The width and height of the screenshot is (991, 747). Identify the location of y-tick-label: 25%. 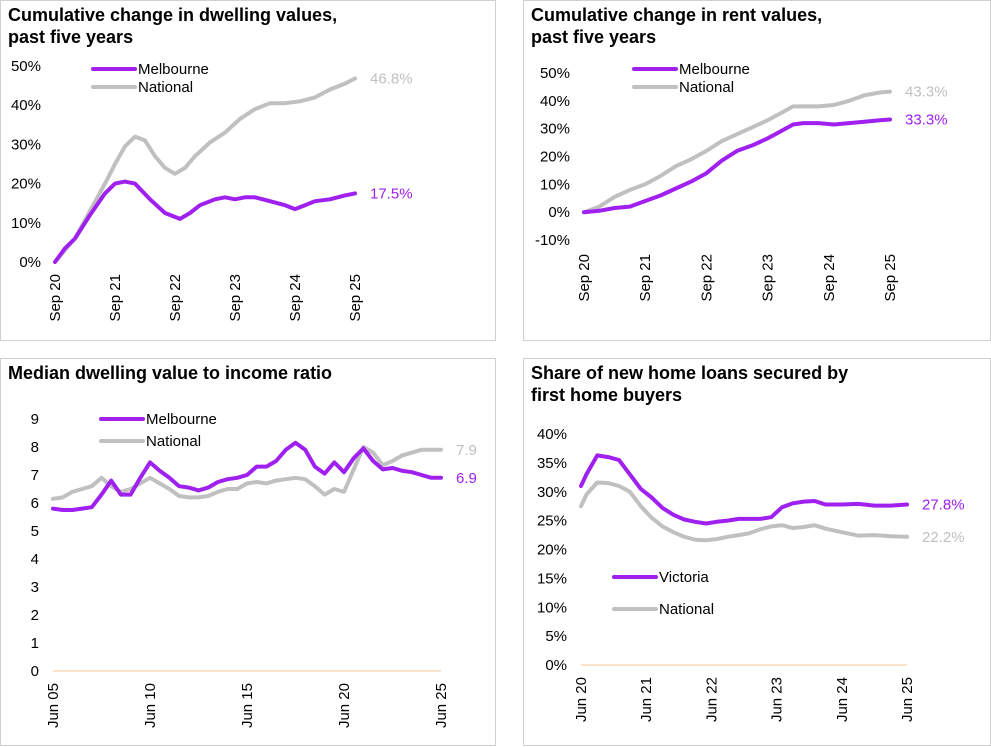
(552, 521).